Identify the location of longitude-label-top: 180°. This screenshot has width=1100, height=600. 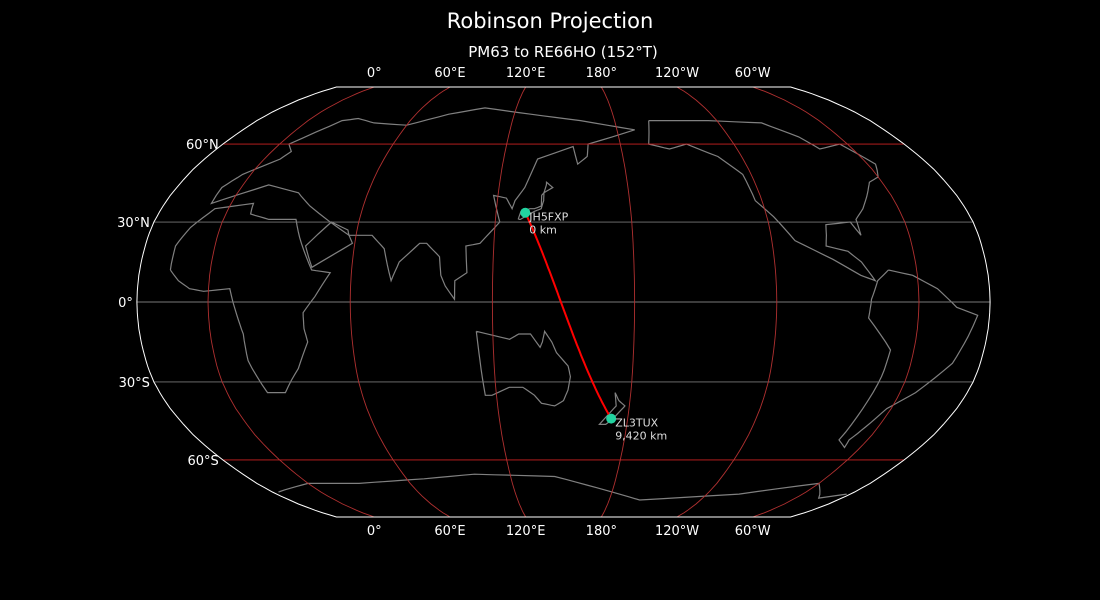
(601, 73).